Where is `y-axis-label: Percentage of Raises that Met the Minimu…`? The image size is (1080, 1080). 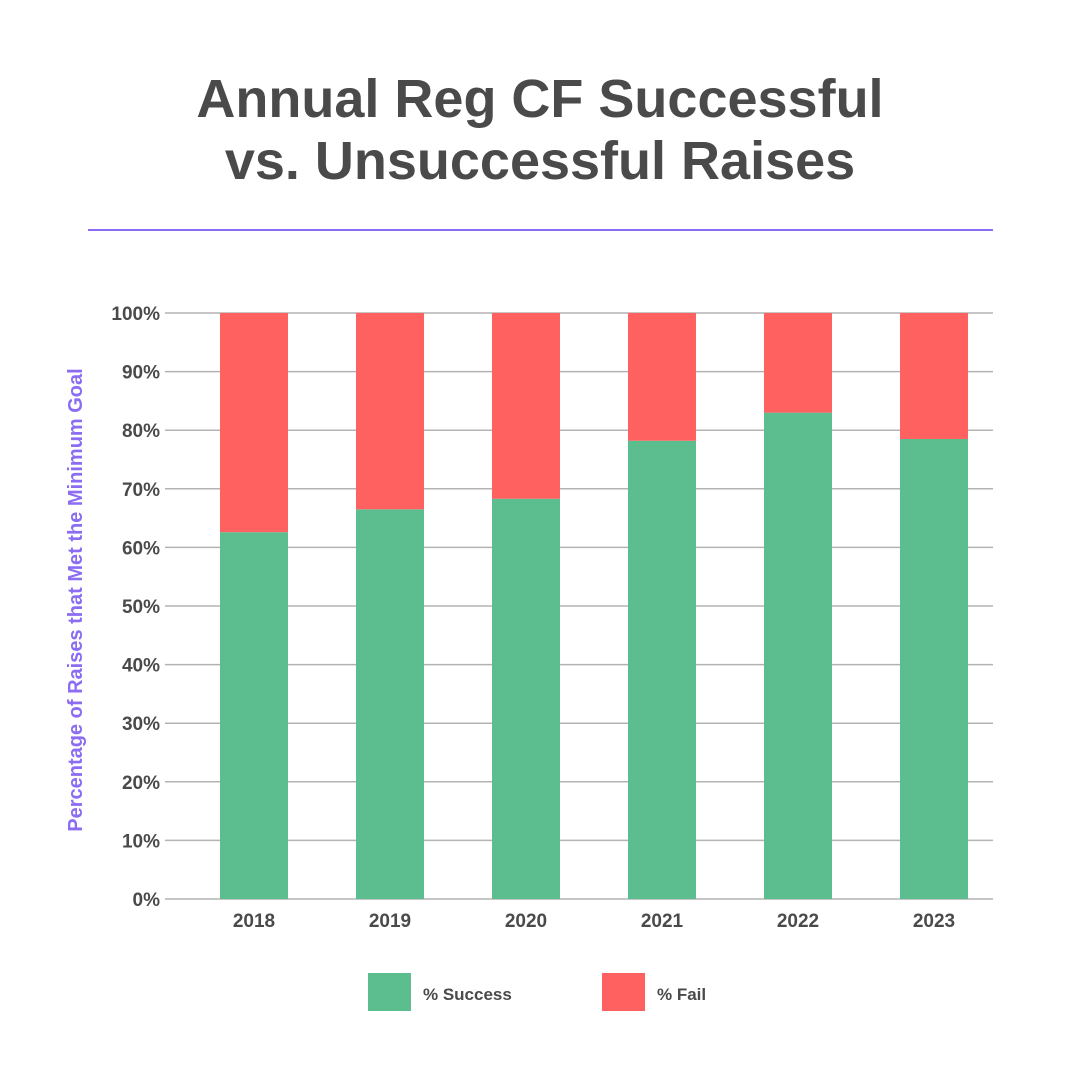 y-axis-label: Percentage of Raises that Met the Minimu… is located at coordinates (76, 599).